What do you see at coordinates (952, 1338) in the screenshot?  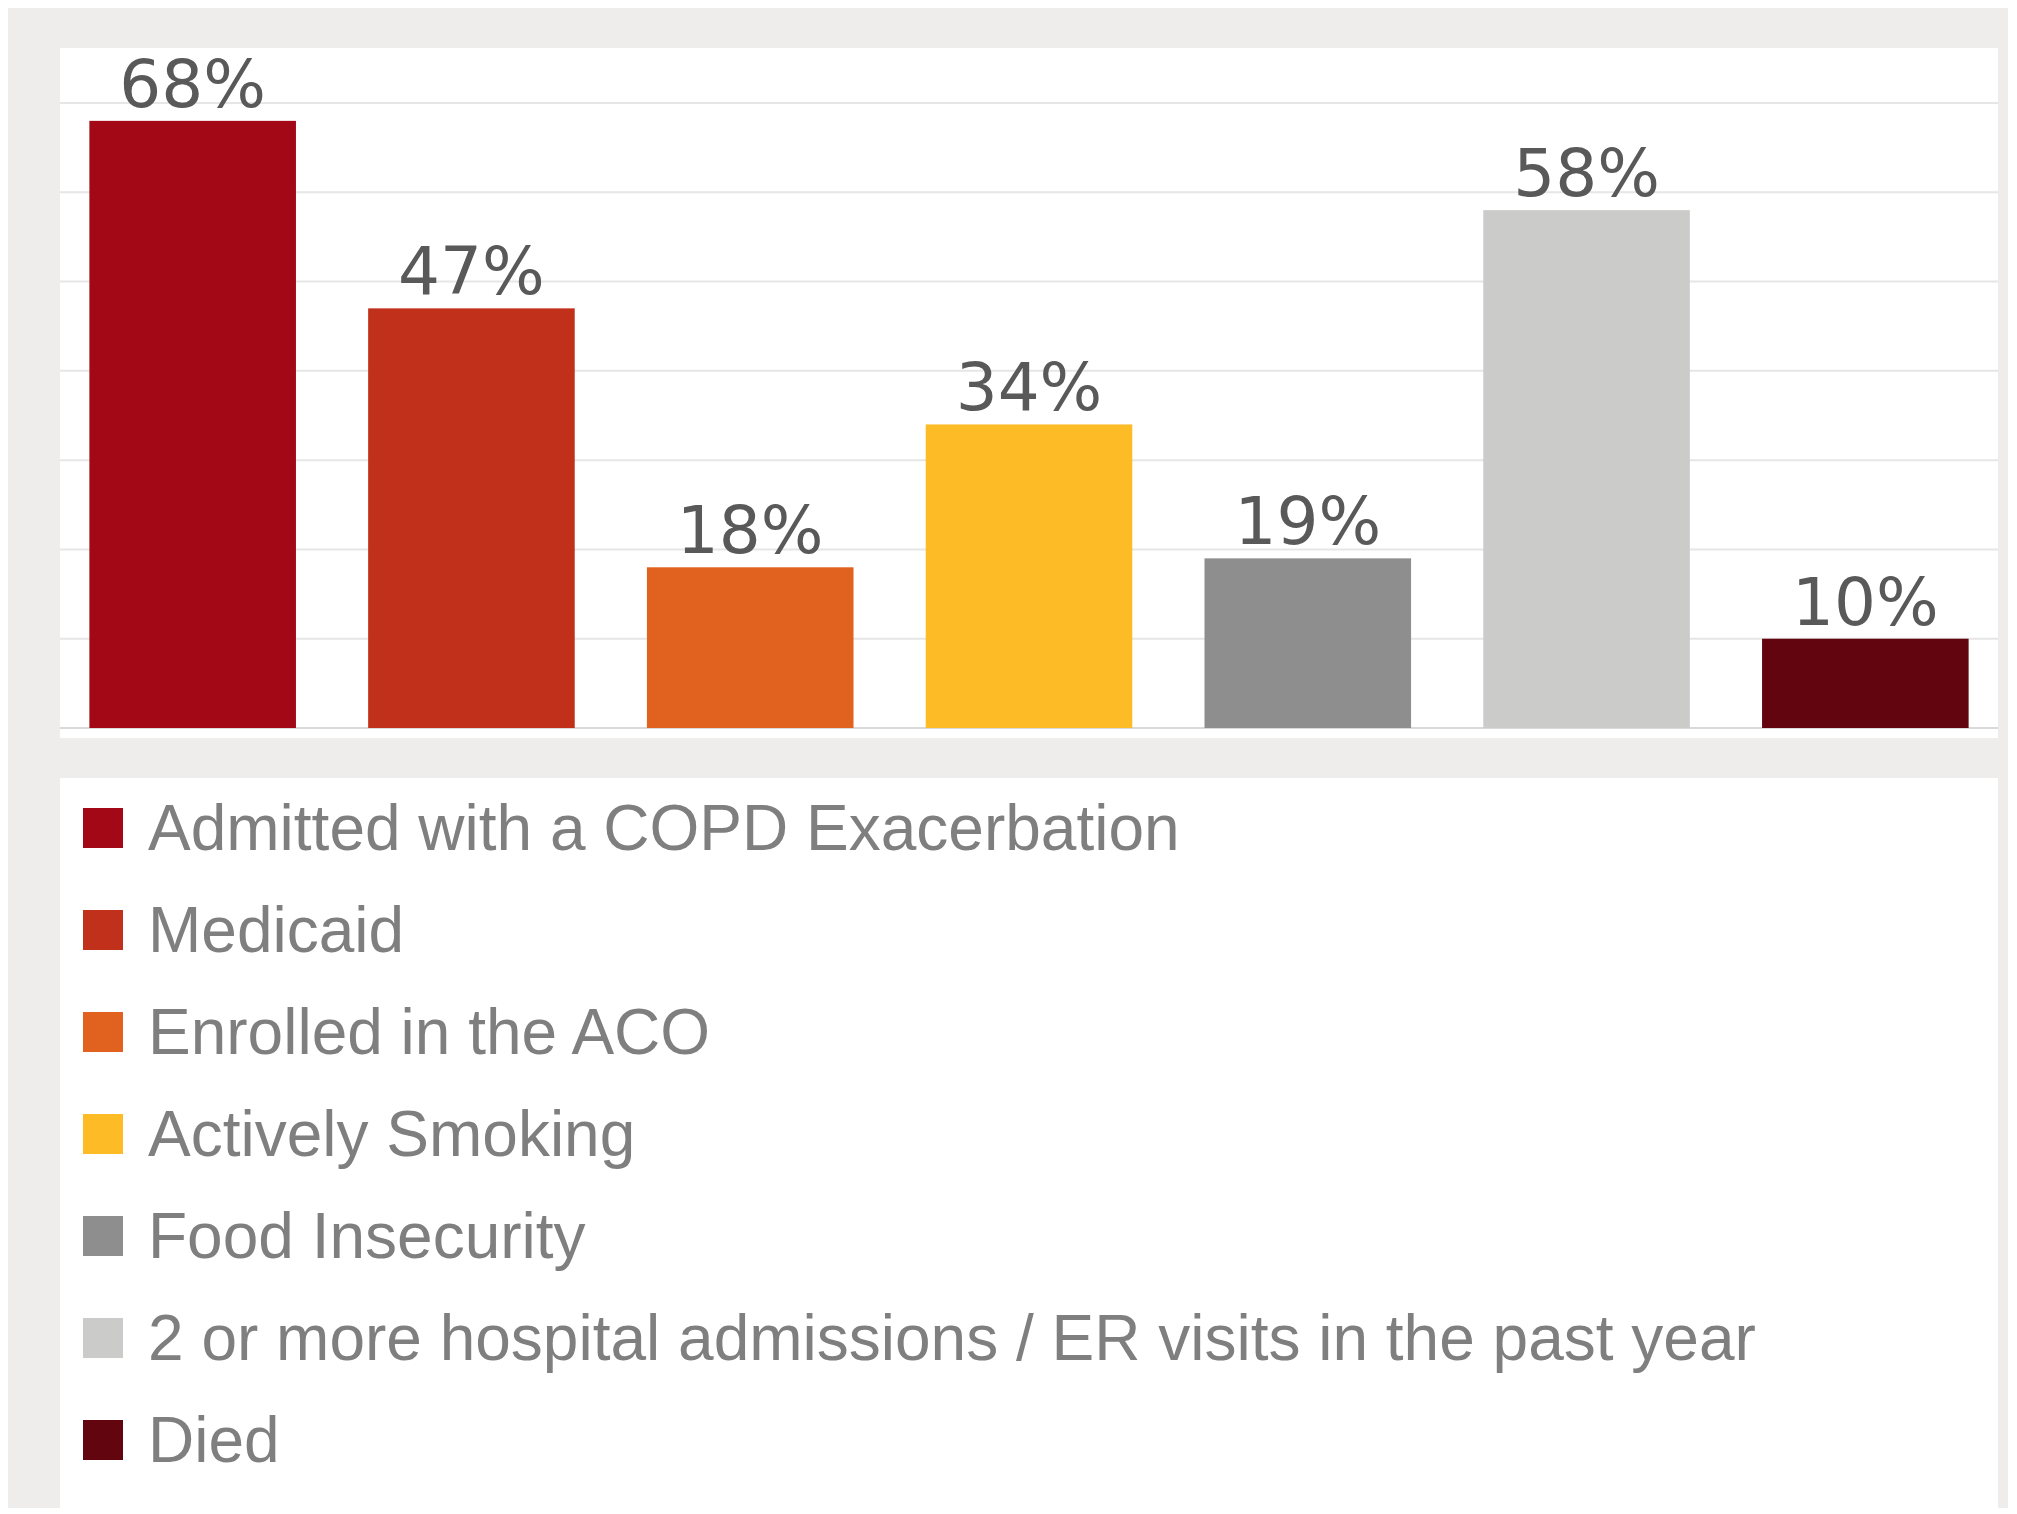 I see `legend-label: 2 or more hospital admissions / ER visits in the past year` at bounding box center [952, 1338].